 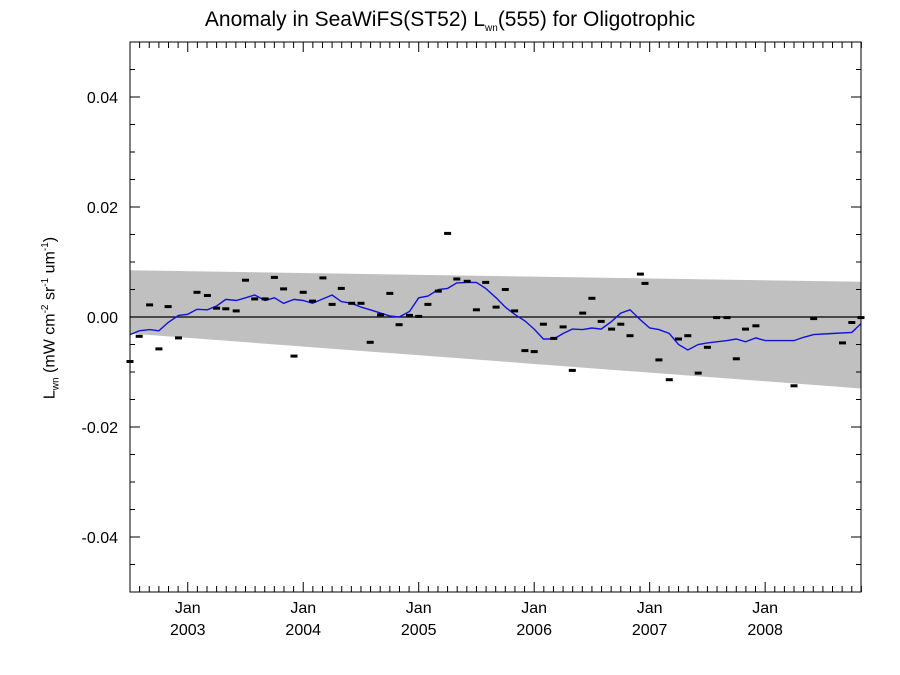 What do you see at coordinates (50, 345) in the screenshot?
I see `ylabel-unit-pre: (mW cm` at bounding box center [50, 345].